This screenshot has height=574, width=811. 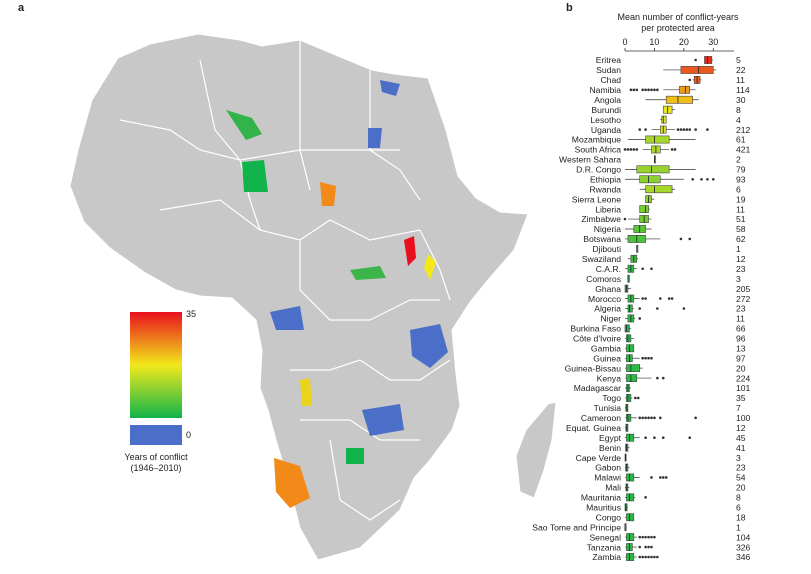 What do you see at coordinates (741, 348) in the screenshot?
I see `sample-size-label: 13` at bounding box center [741, 348].